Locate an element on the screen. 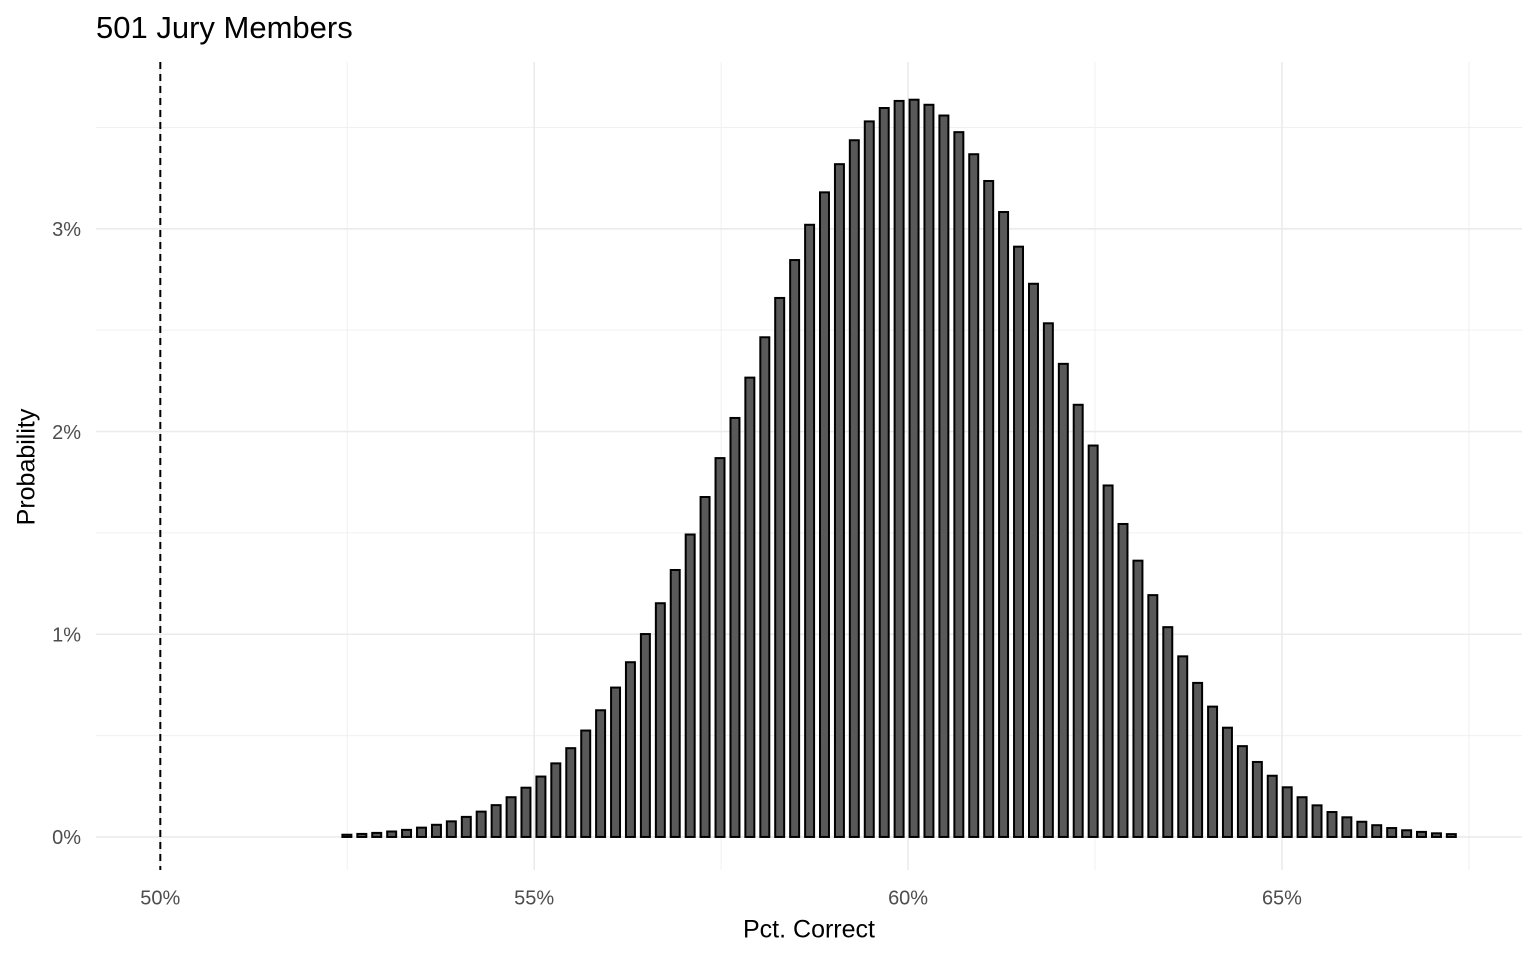 The width and height of the screenshot is (1536, 960). chart-title: 501 Jury Members is located at coordinates (224, 27).